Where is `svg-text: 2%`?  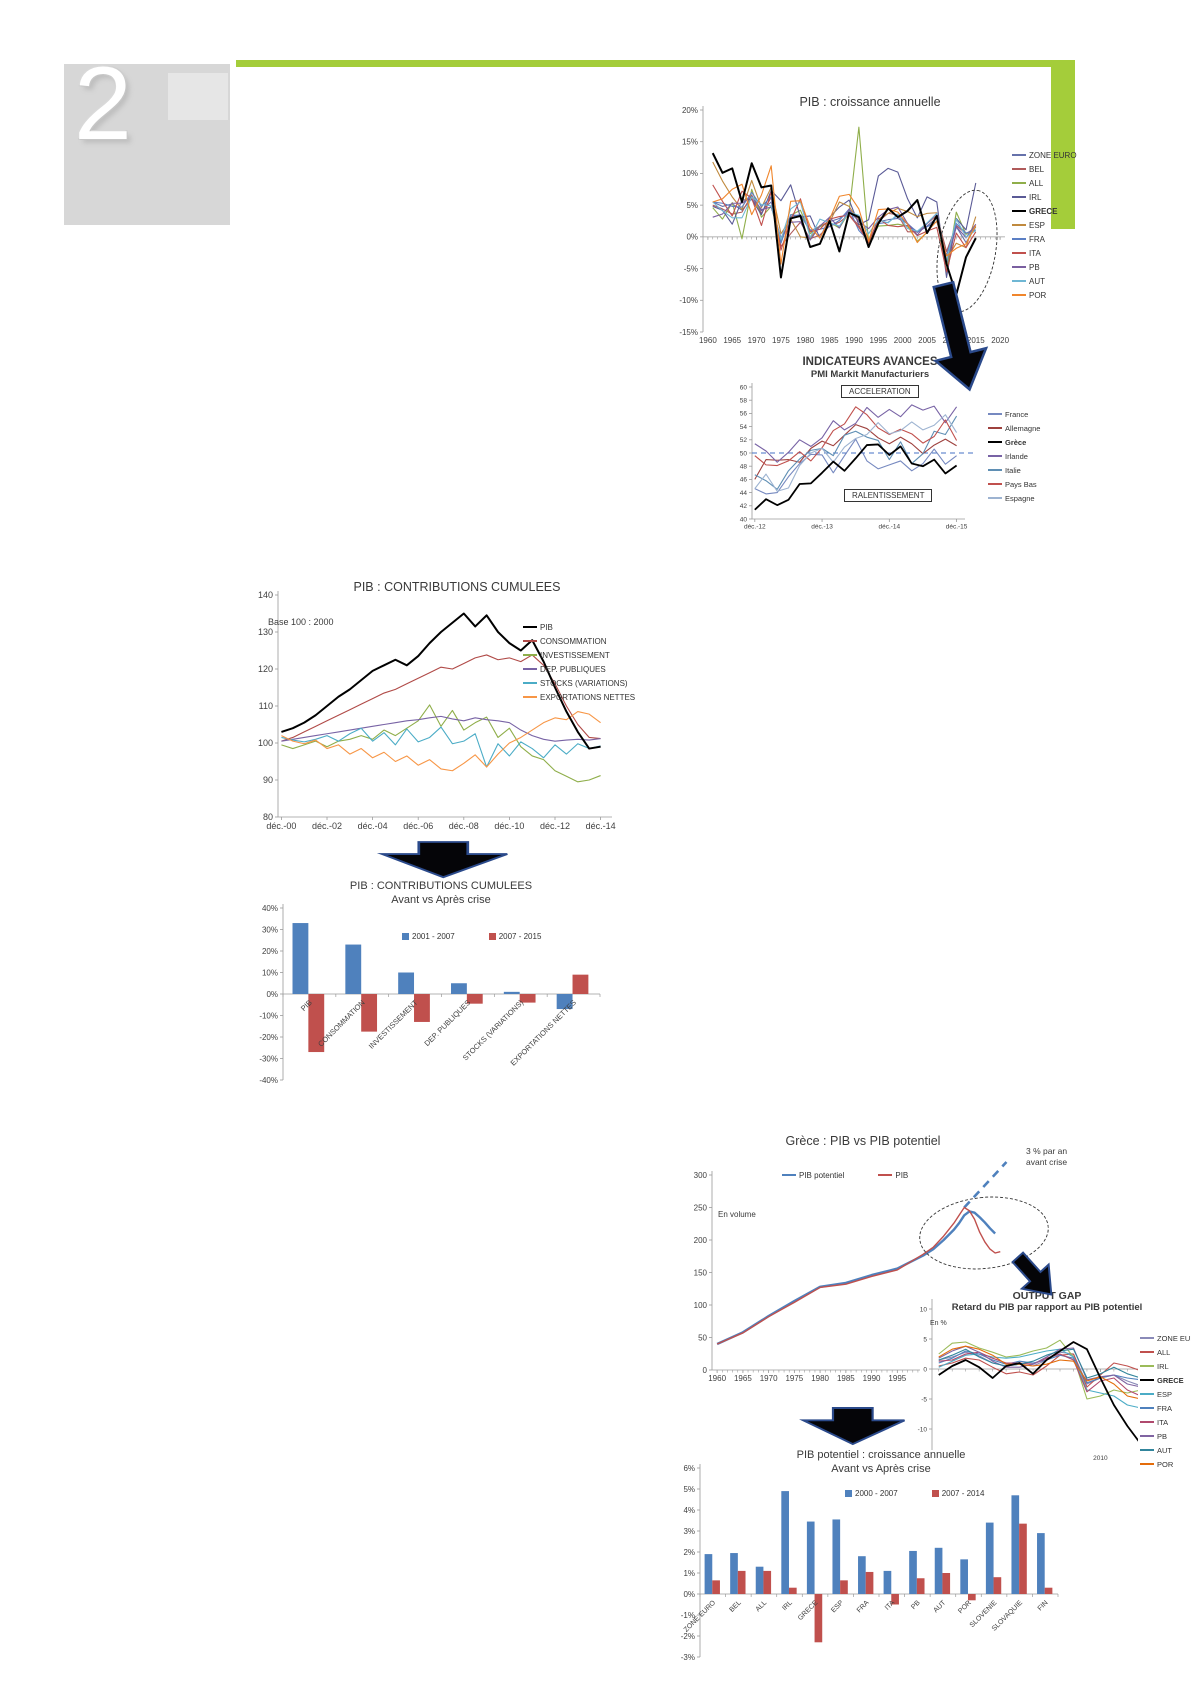 svg-text: 2% is located at coordinates (689, 1552).